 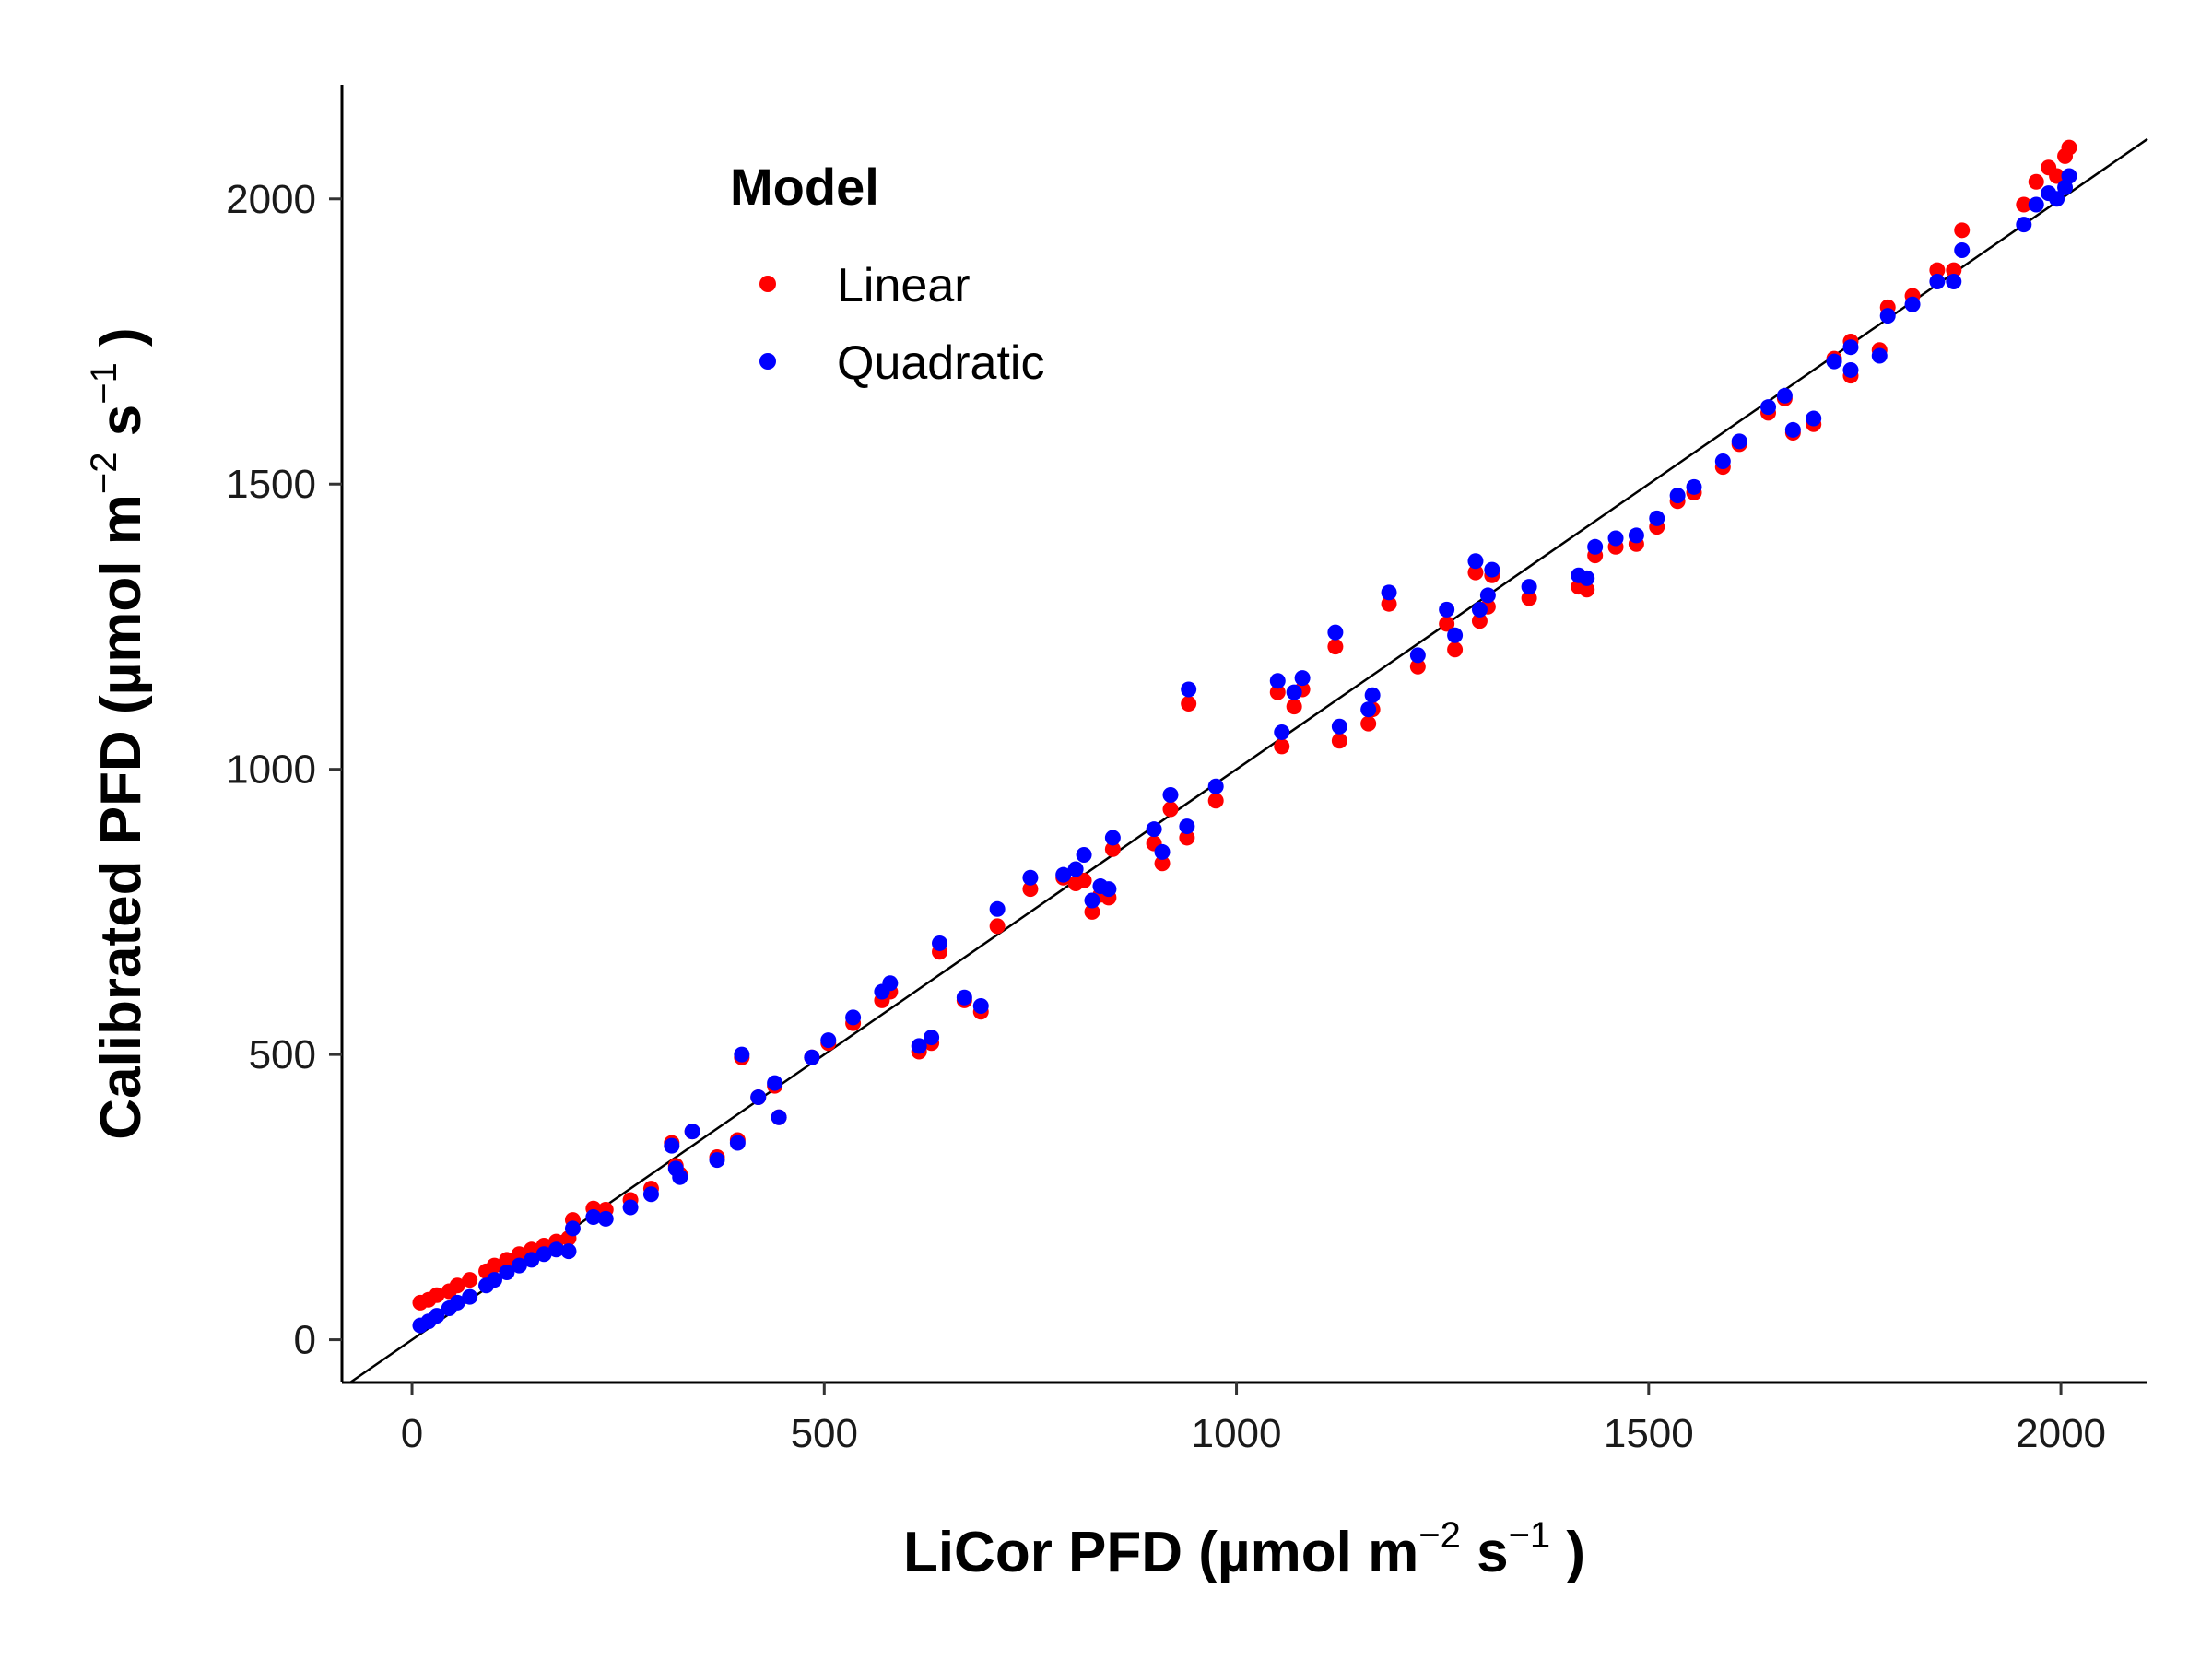 I want to click on legend-key-quadratic, so click(x=767, y=361).